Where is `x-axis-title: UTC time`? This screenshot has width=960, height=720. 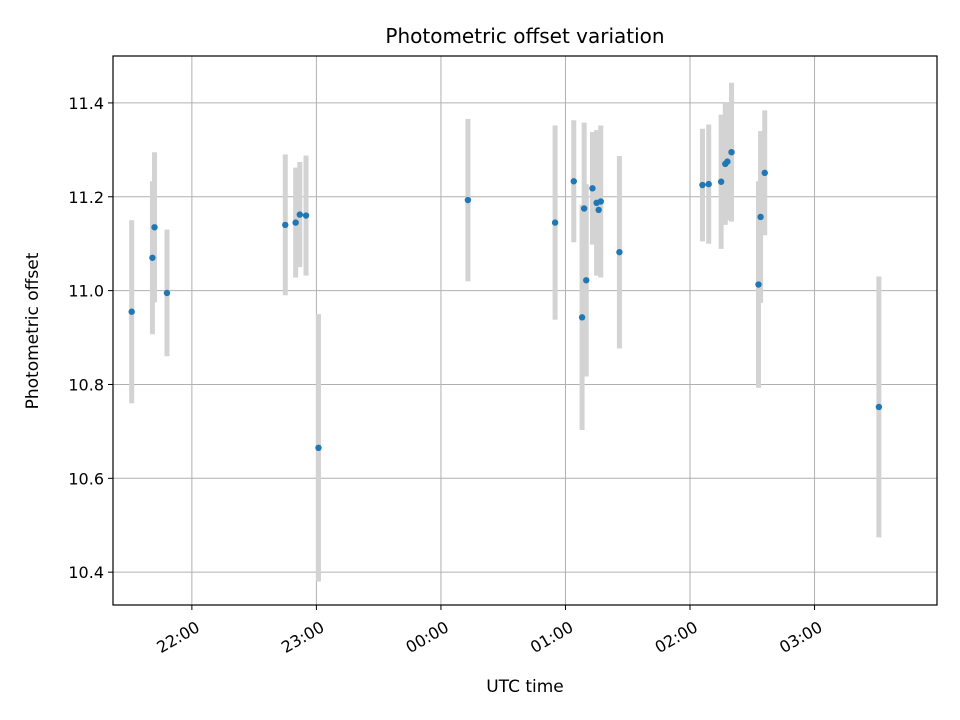 x-axis-title: UTC time is located at coordinates (525, 687).